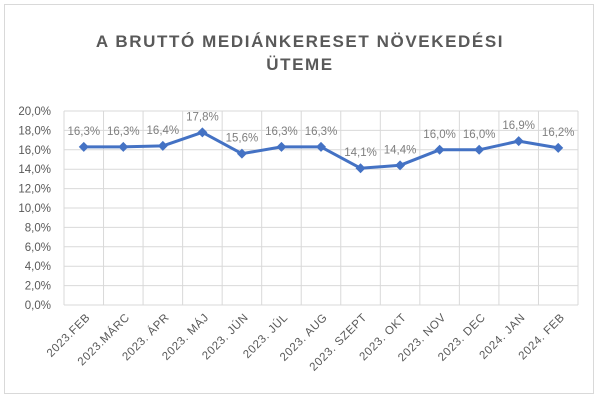 This screenshot has height=400, width=600. What do you see at coordinates (202, 117) in the screenshot?
I see `data-label: 17,8%` at bounding box center [202, 117].